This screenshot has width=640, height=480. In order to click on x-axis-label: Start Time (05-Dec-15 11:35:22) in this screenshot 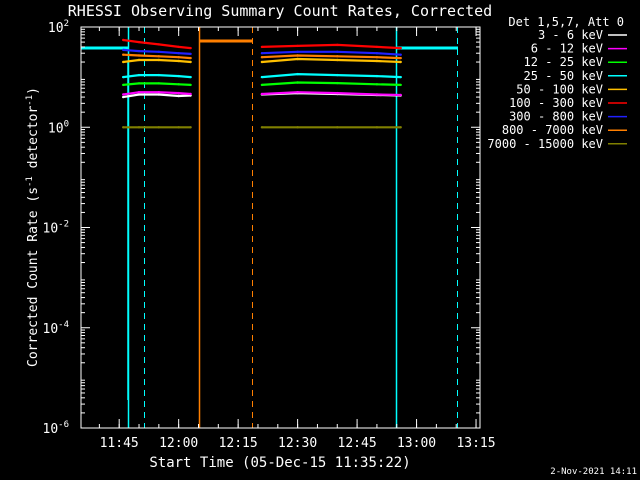, I will do `click(279, 463)`.